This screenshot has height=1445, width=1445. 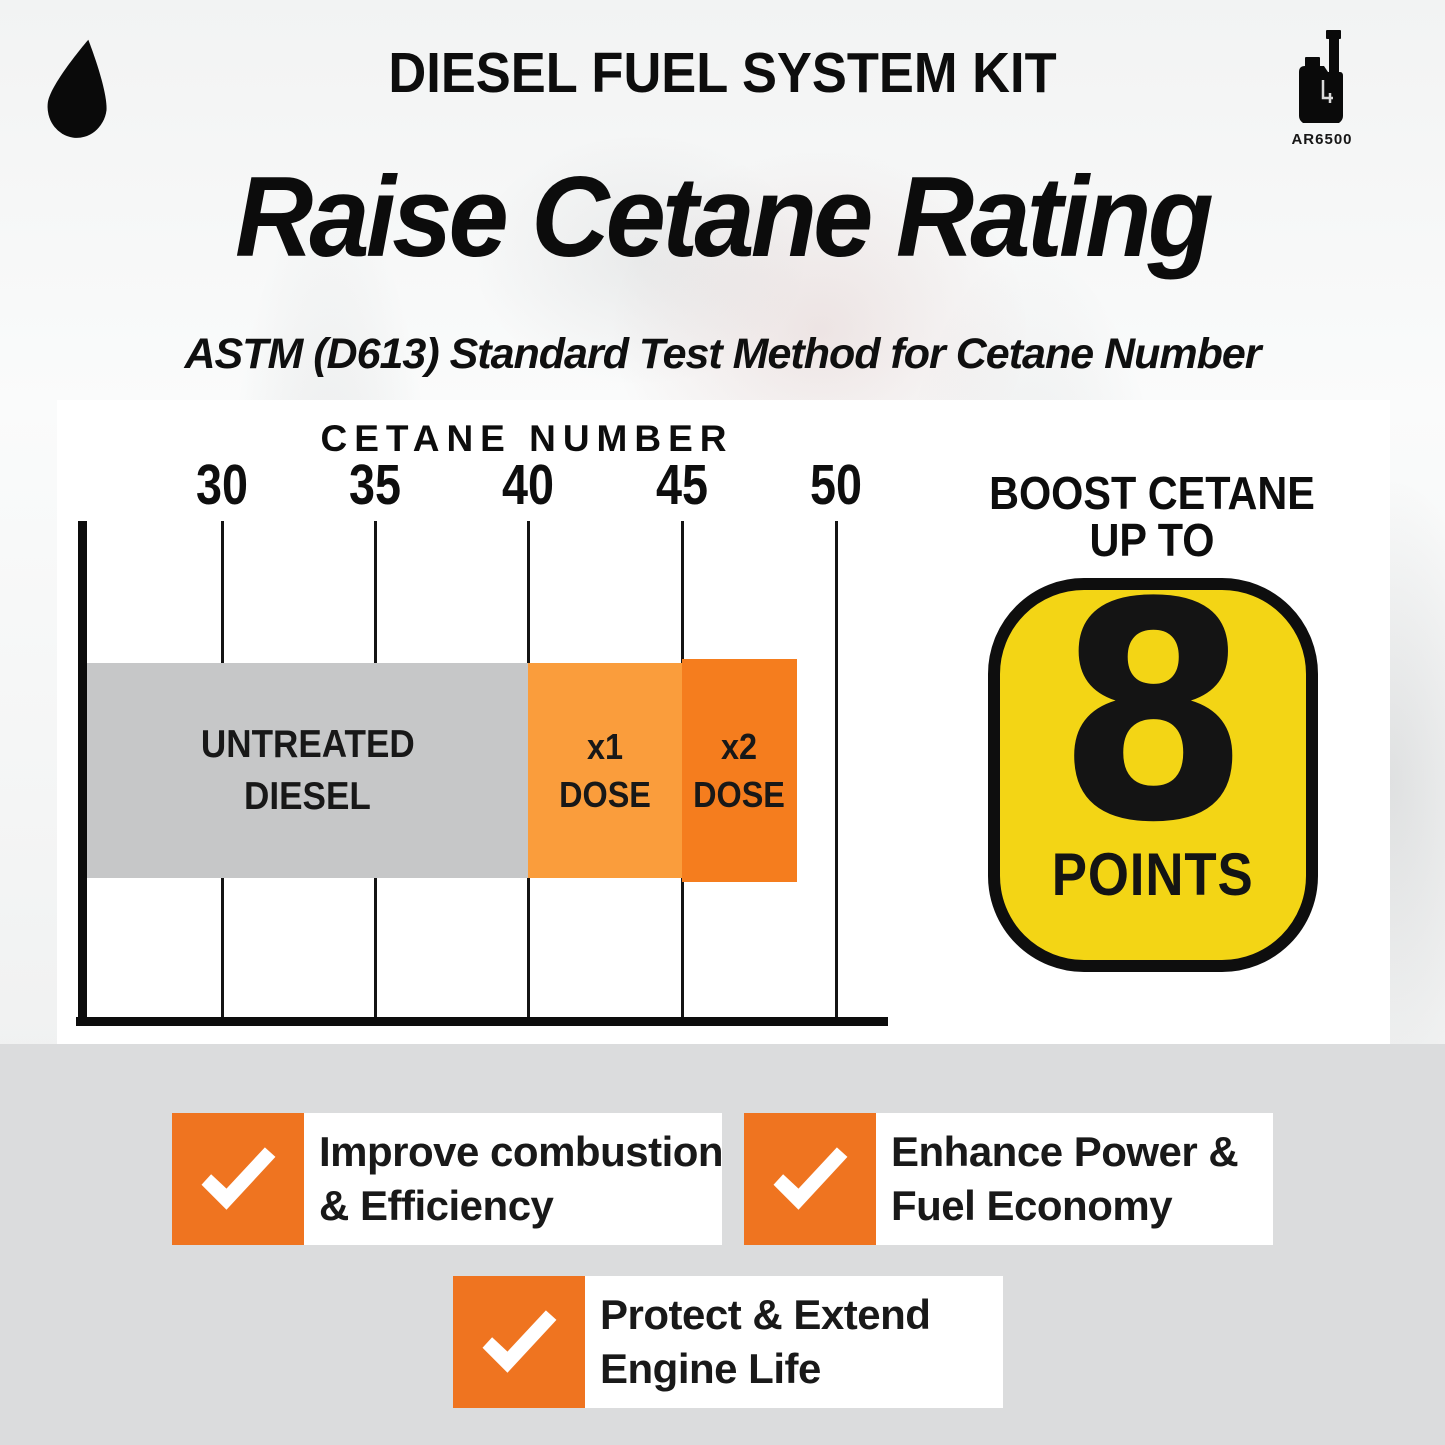 I want to click on bar-untreated-diesel: UNTREATED DIESEL, so click(x=307, y=770).